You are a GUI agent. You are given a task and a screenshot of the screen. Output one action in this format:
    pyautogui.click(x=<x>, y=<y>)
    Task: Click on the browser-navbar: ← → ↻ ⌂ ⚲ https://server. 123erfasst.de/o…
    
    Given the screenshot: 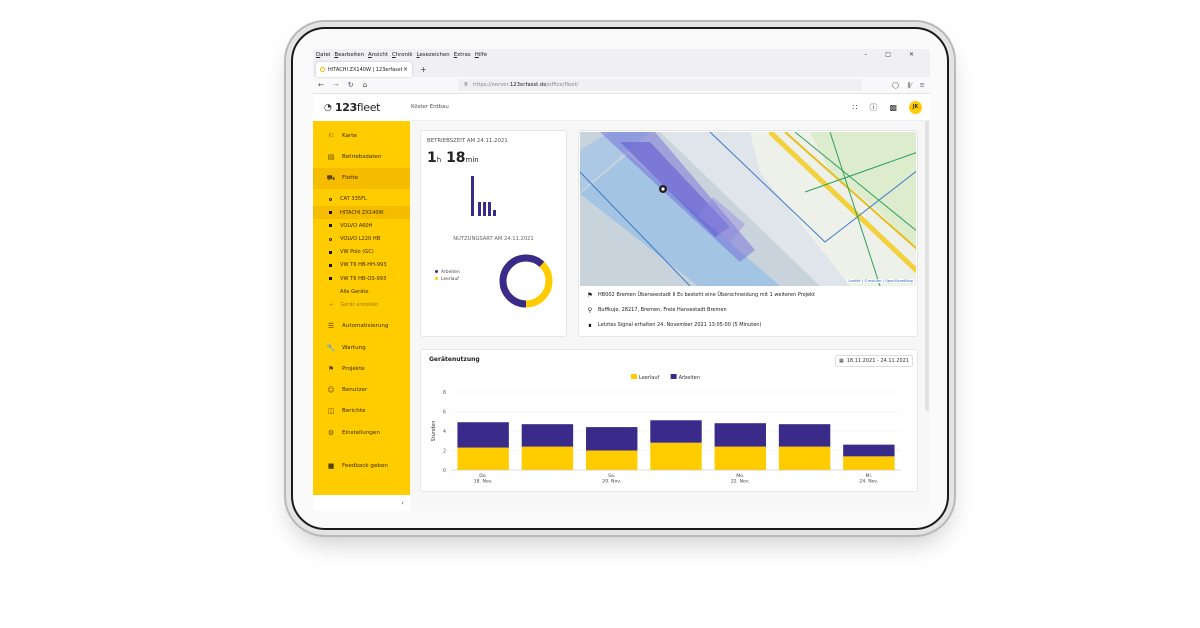 What is the action you would take?
    pyautogui.click(x=621, y=85)
    